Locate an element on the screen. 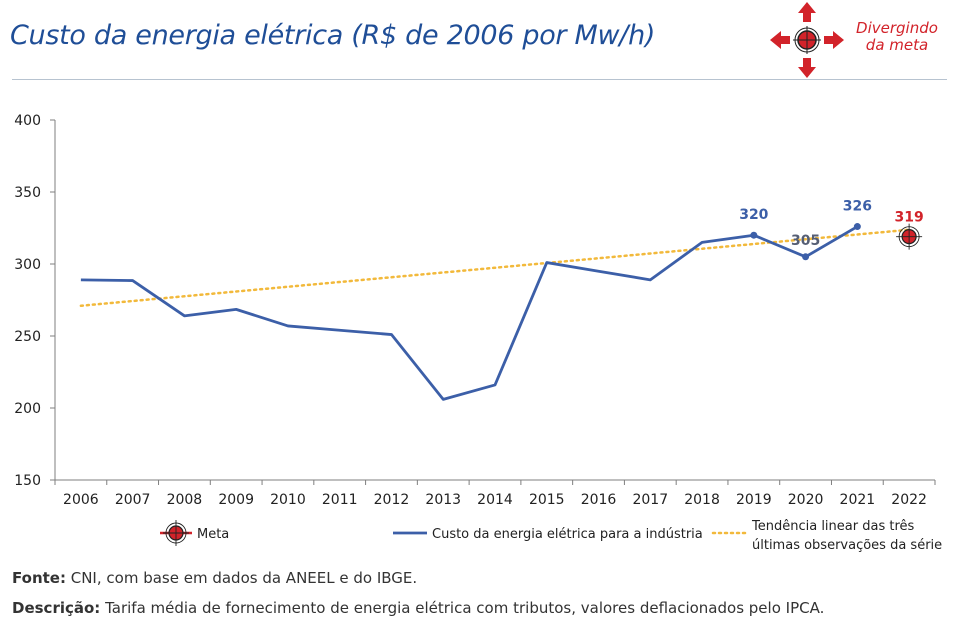  y-tick-label: 250 is located at coordinates (27, 337).